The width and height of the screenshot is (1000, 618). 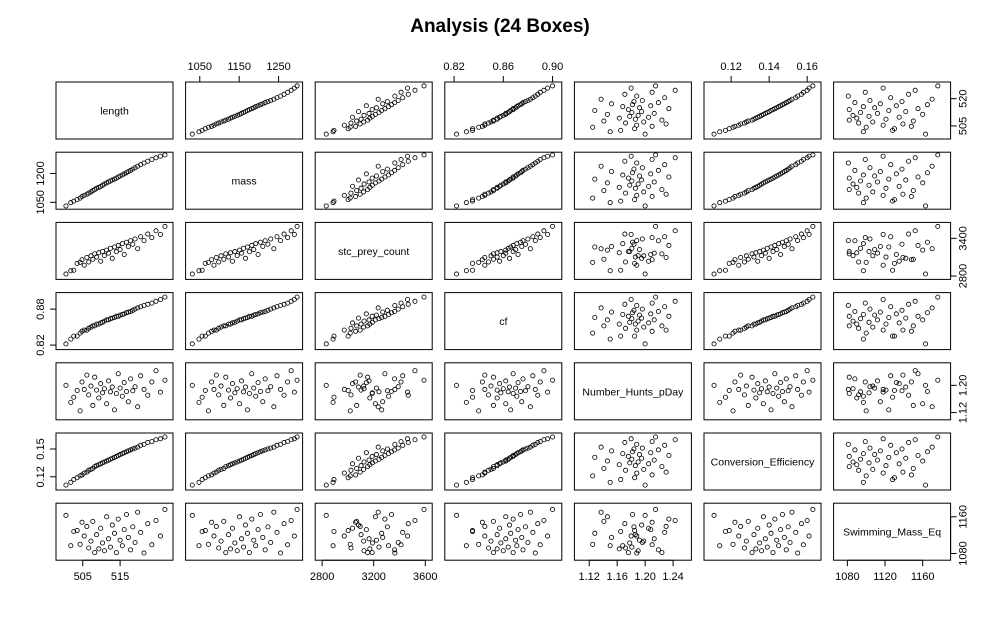 I want to click on top-tick-label-cf-0: 0.82, so click(x=453, y=67).